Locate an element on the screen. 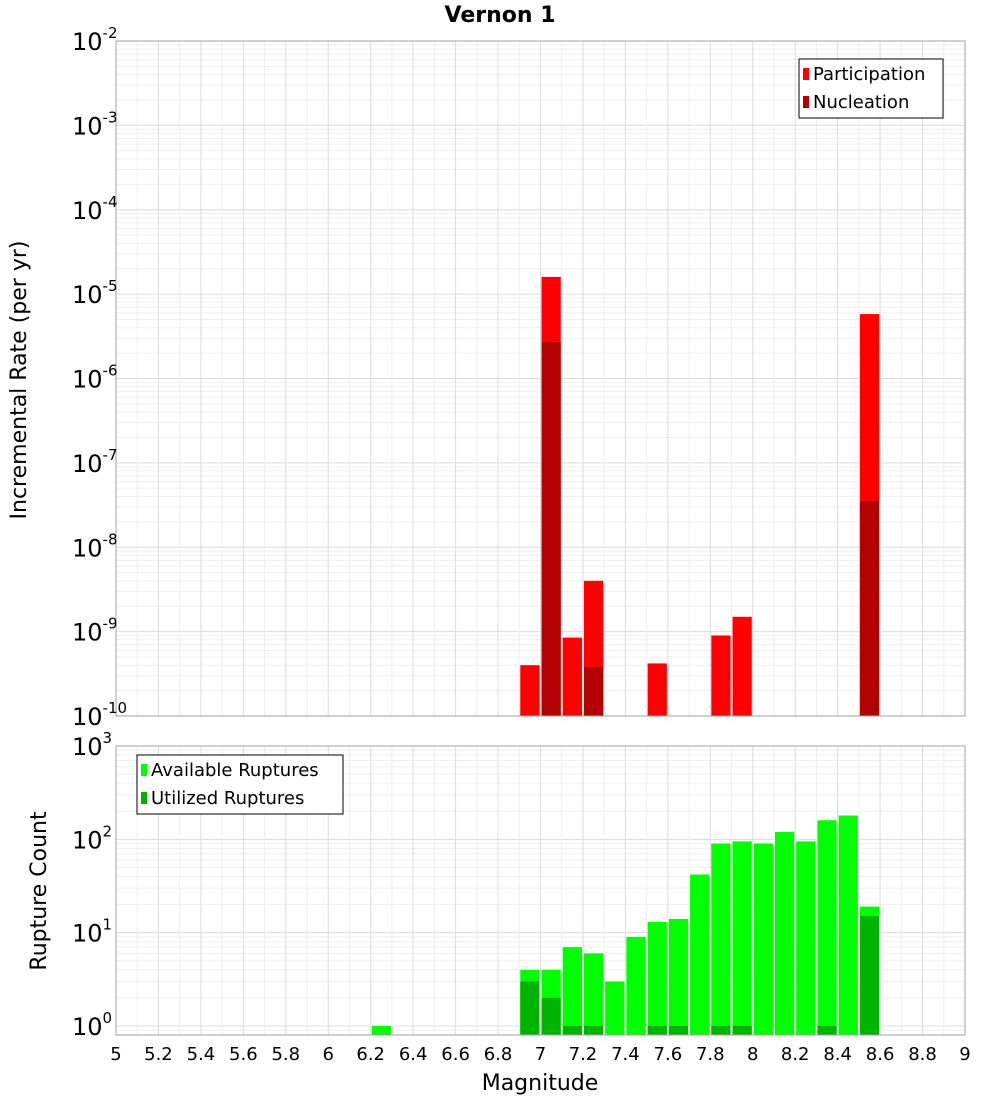  y-tick-label: 10¹ is located at coordinates (92, 932).